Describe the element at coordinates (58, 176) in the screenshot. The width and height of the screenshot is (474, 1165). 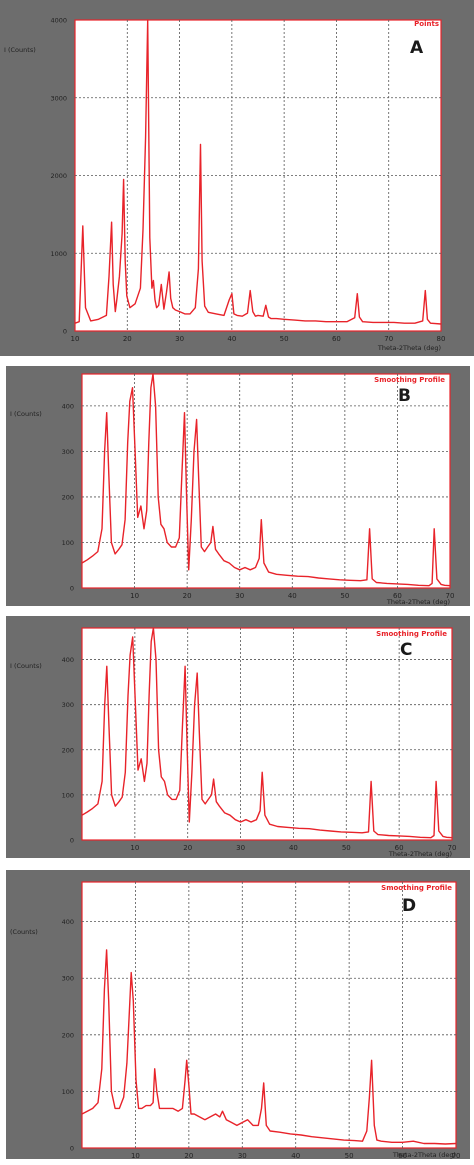
I see `y-tick-label: 2000` at that location.